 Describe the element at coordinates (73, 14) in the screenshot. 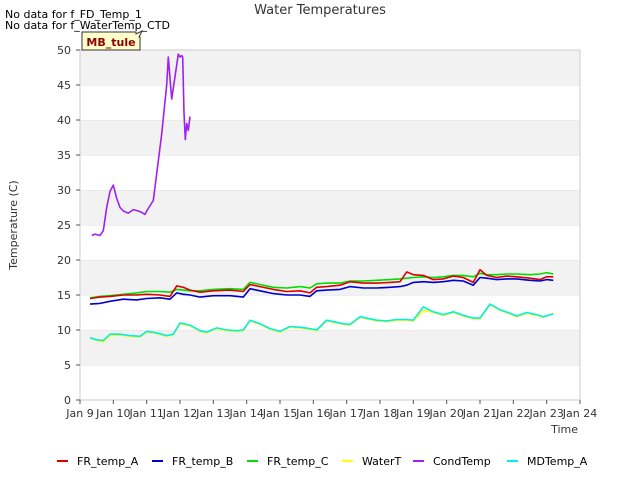

I see `no-data-note-1: No data for f_FD_Temp_1` at that location.